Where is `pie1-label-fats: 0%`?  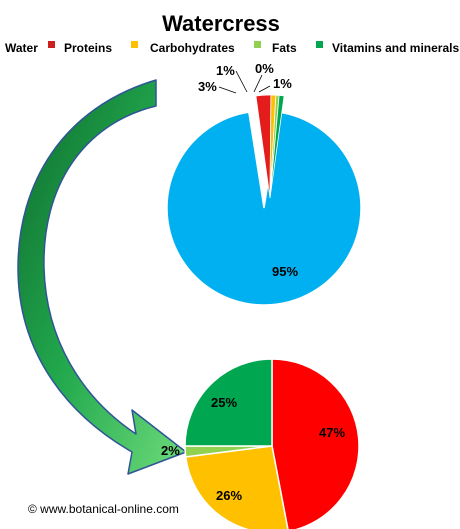 pie1-label-fats: 0% is located at coordinates (264, 68).